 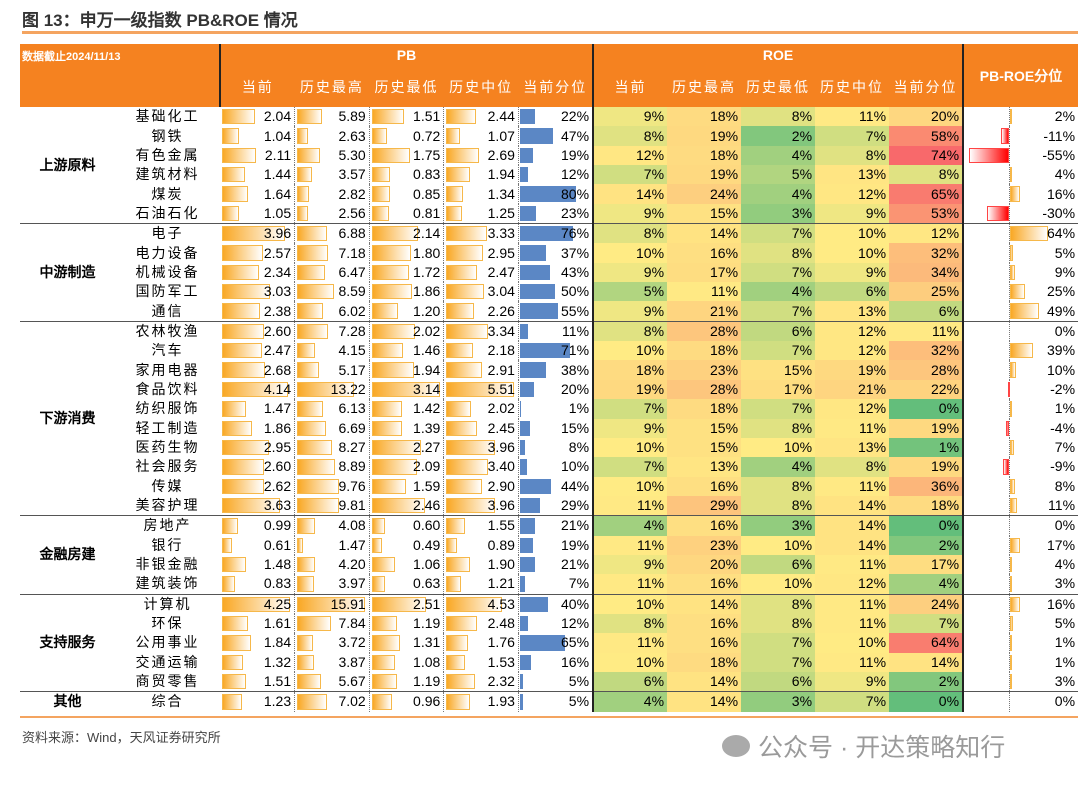 I want to click on cell-value: 2.69, so click(x=501, y=154).